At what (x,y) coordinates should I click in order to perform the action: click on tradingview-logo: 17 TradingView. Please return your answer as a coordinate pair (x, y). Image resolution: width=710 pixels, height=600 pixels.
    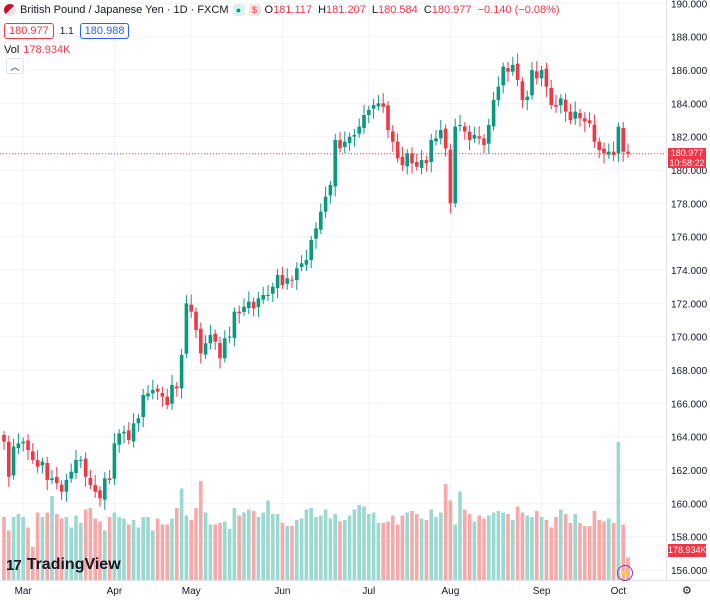
    Looking at the image, I should click on (63, 565).